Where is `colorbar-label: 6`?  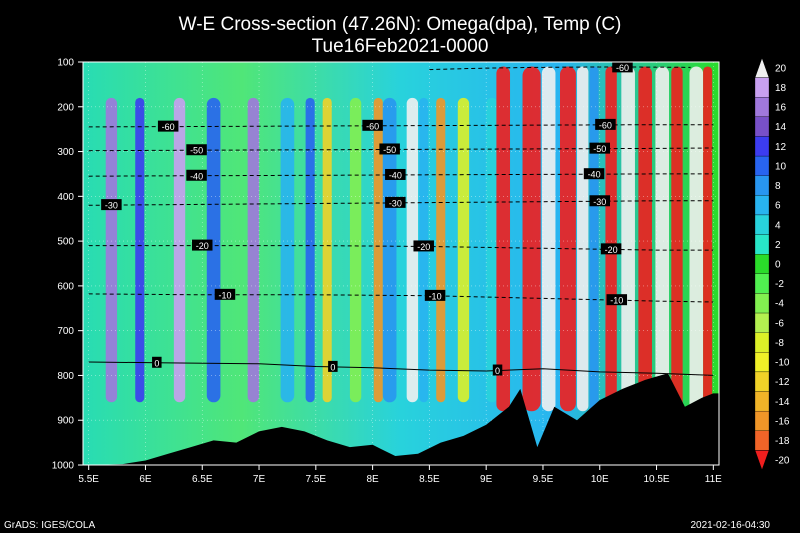 colorbar-label: 6 is located at coordinates (778, 206).